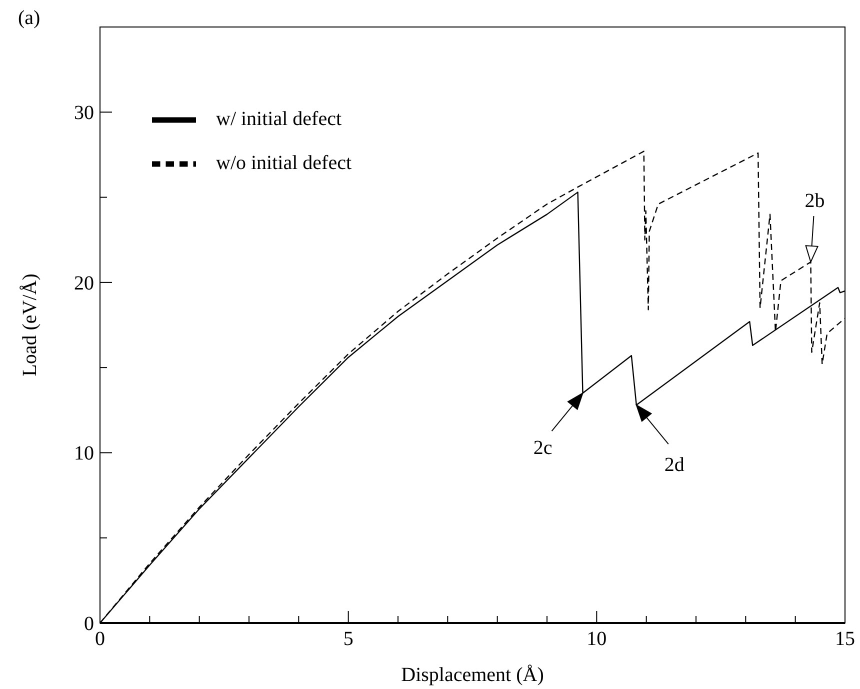 This screenshot has height=689, width=860. What do you see at coordinates (674, 465) in the screenshot?
I see `annotation: 2d` at bounding box center [674, 465].